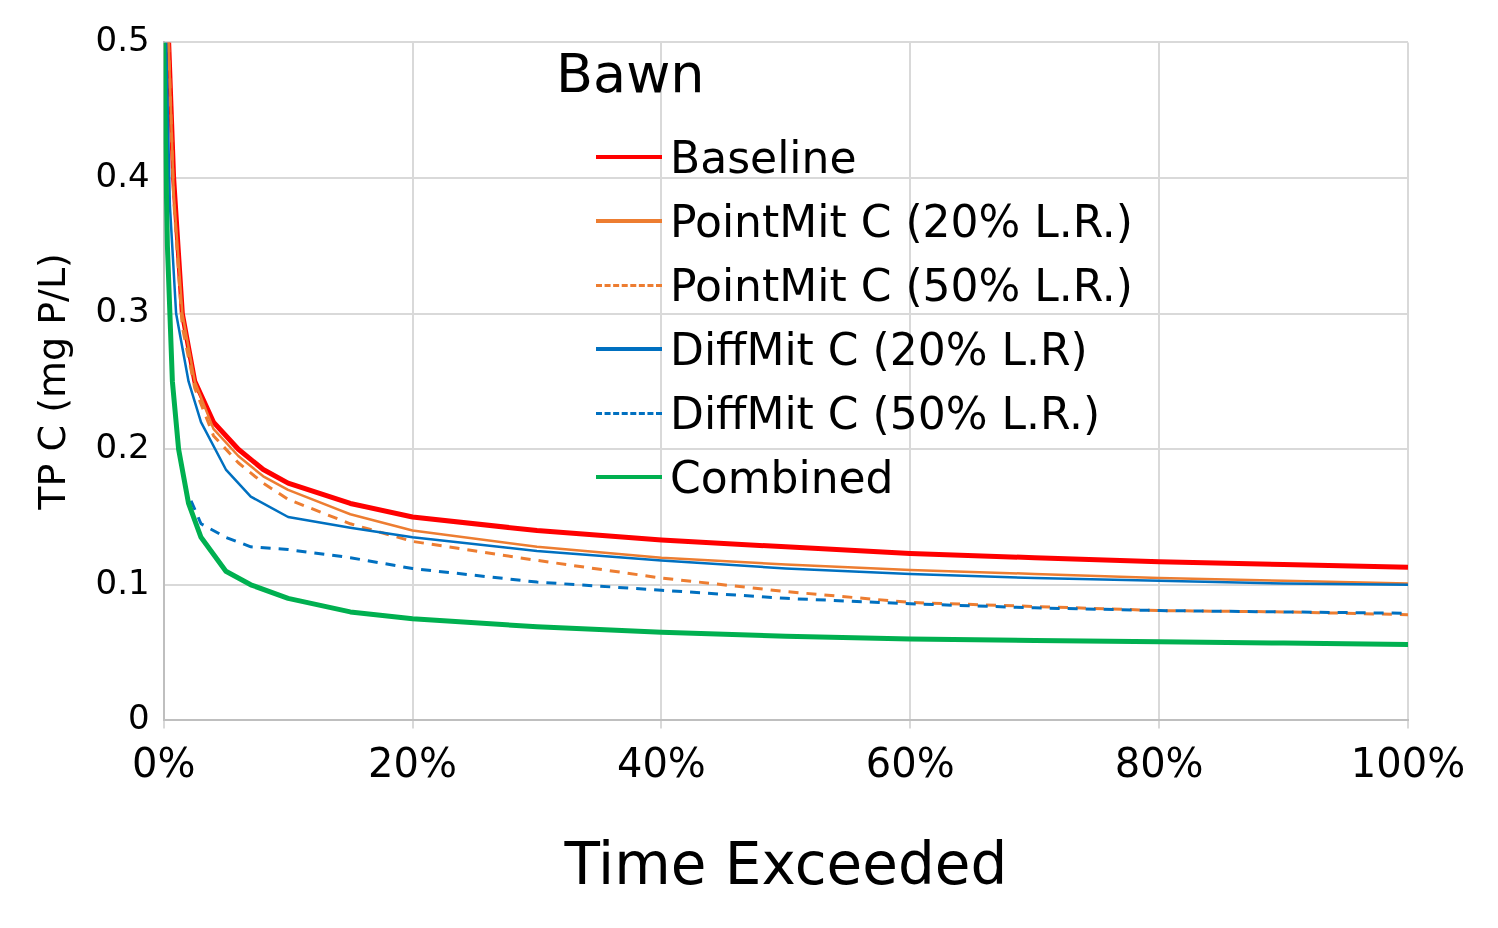  Describe the element at coordinates (1408, 762) in the screenshot. I see `x-tick-label: 100%` at that location.